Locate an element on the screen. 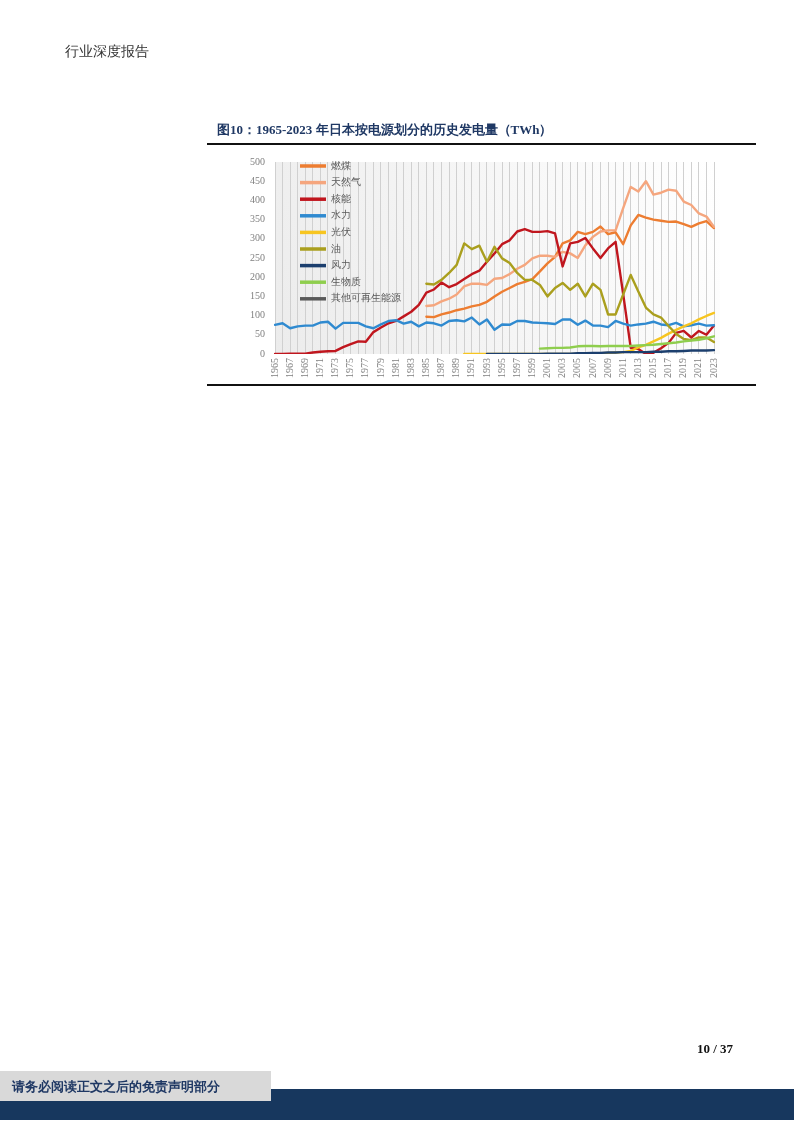 This screenshot has height=1123, width=794. legend-label: 核能 is located at coordinates (340, 198).